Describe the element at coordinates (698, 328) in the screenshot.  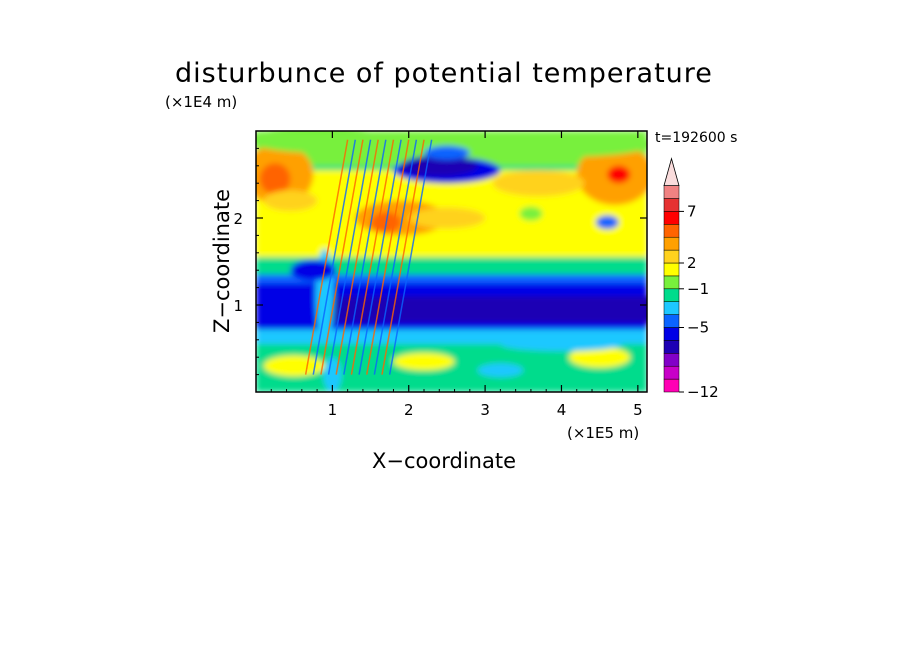
I see `colorbar-label: −5` at that location.